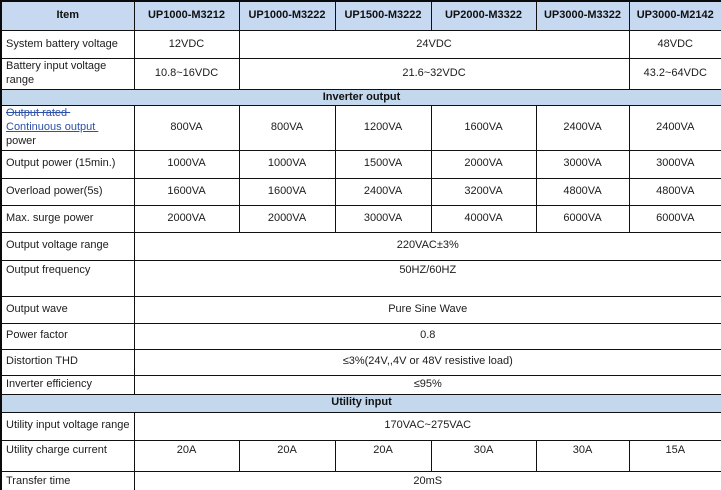  I want to click on row-inverter-efficiency: Inverter efficiency ≤95%, so click(360, 384).